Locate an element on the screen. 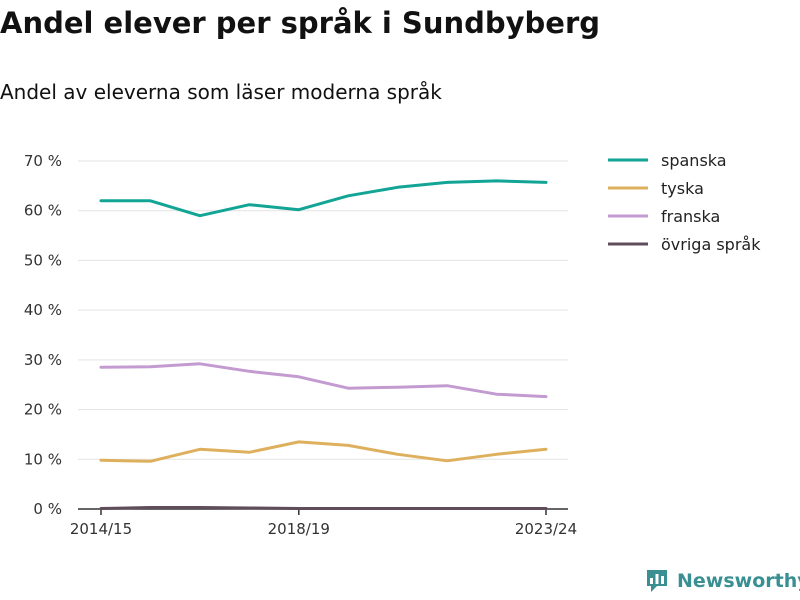  y-tick-label: 0 % is located at coordinates (47, 509).